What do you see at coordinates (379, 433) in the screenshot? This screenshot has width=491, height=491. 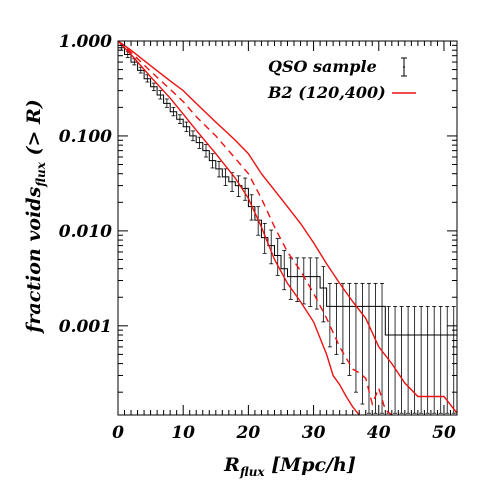 I see `x-tick-label: 40` at bounding box center [379, 433].